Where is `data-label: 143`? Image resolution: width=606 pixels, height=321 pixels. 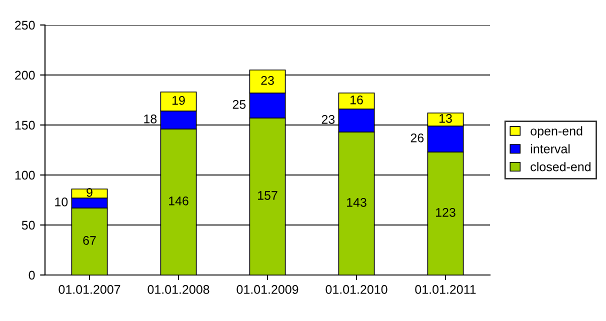
data-label: 143 is located at coordinates (356, 202).